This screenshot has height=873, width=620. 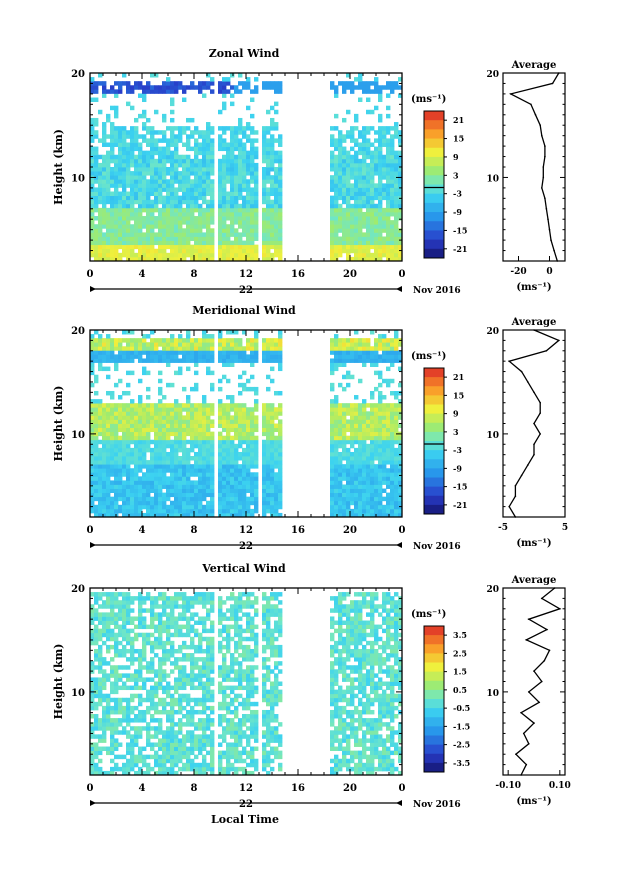 What do you see at coordinates (461, 708) in the screenshot?
I see `colorbar-tick-label: -0.5` at bounding box center [461, 708].